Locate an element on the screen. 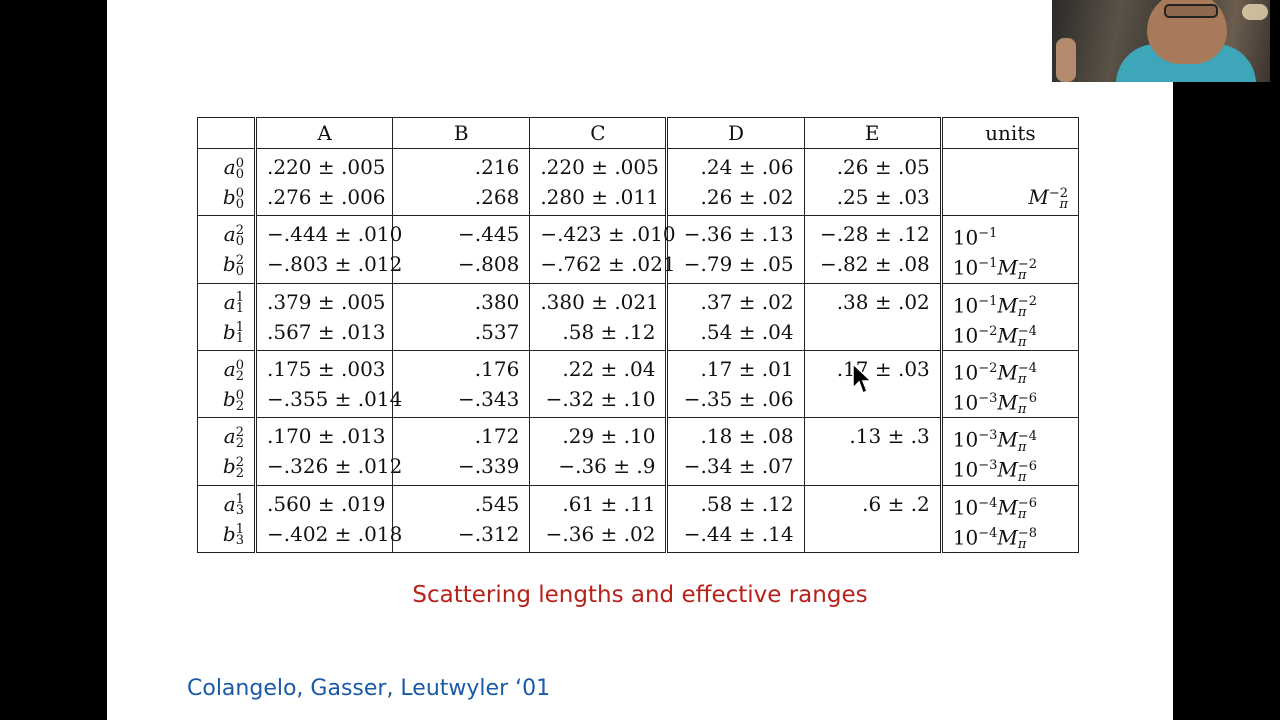 This screenshot has width=1280, height=720. cell-col-e: −.28 ± .12 −.82 ± .08 is located at coordinates (872, 249).